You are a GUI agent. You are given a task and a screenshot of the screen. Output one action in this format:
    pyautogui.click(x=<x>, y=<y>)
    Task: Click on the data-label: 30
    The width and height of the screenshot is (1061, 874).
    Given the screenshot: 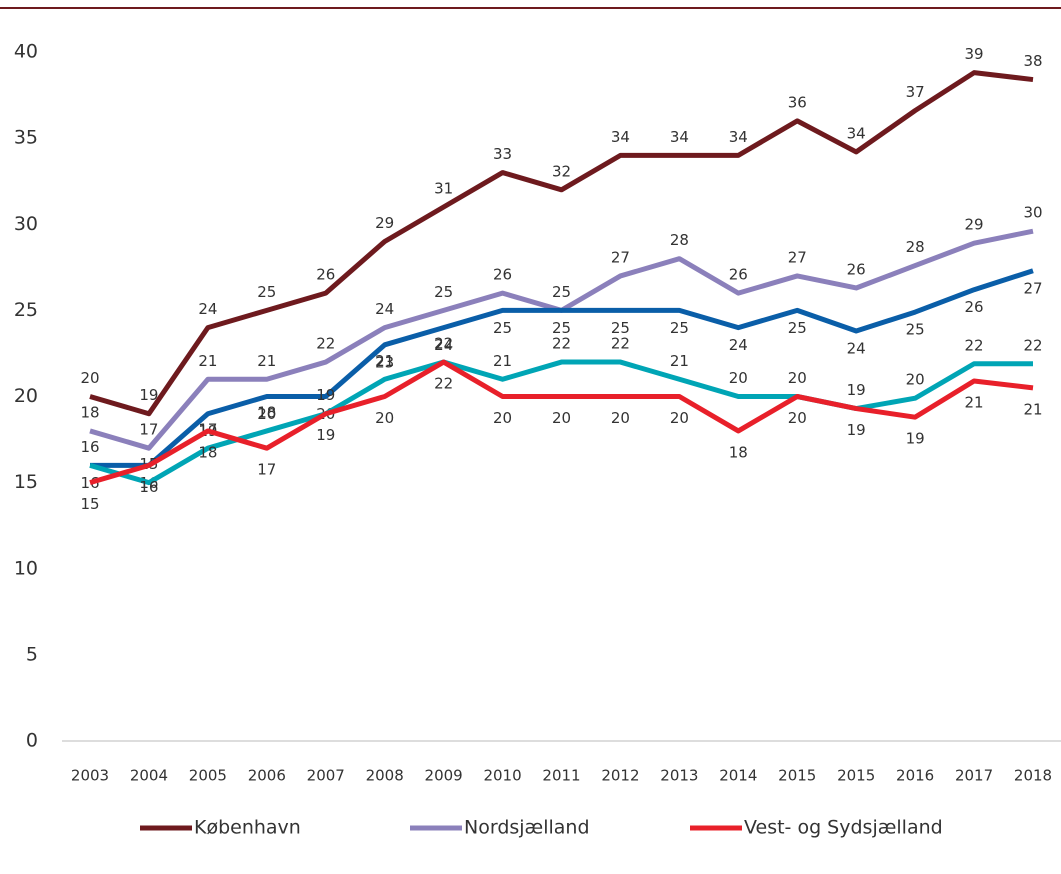 What is the action you would take?
    pyautogui.click(x=1032, y=213)
    